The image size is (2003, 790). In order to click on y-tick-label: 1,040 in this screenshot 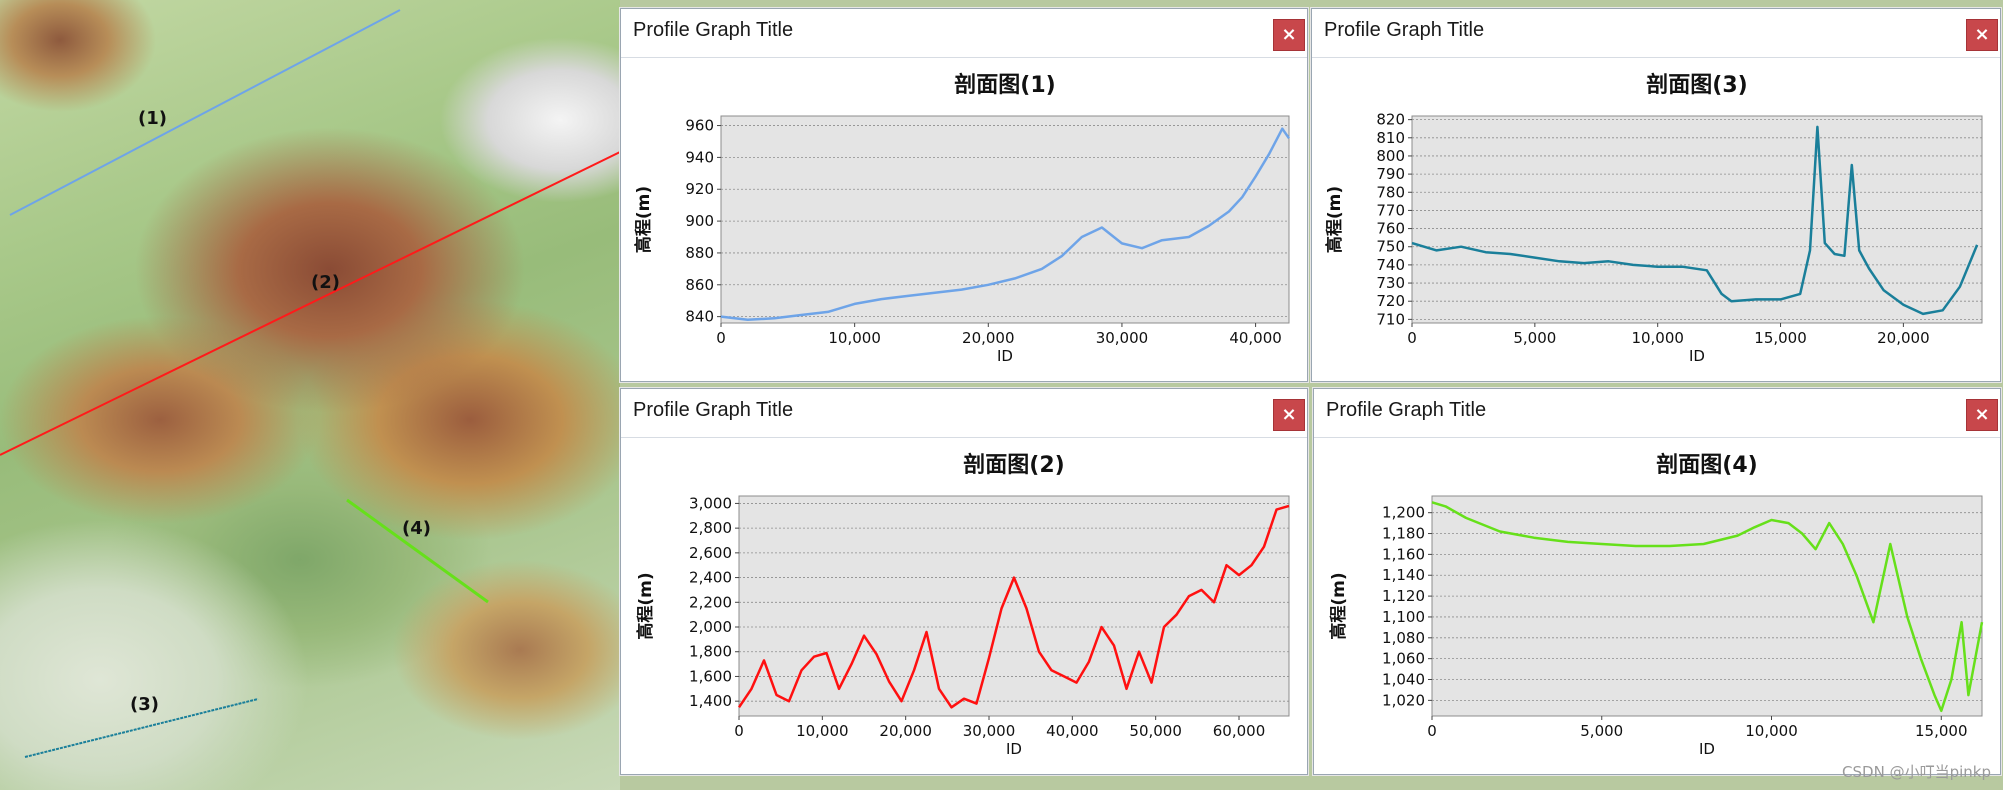, I will do `click(1403, 680)`.